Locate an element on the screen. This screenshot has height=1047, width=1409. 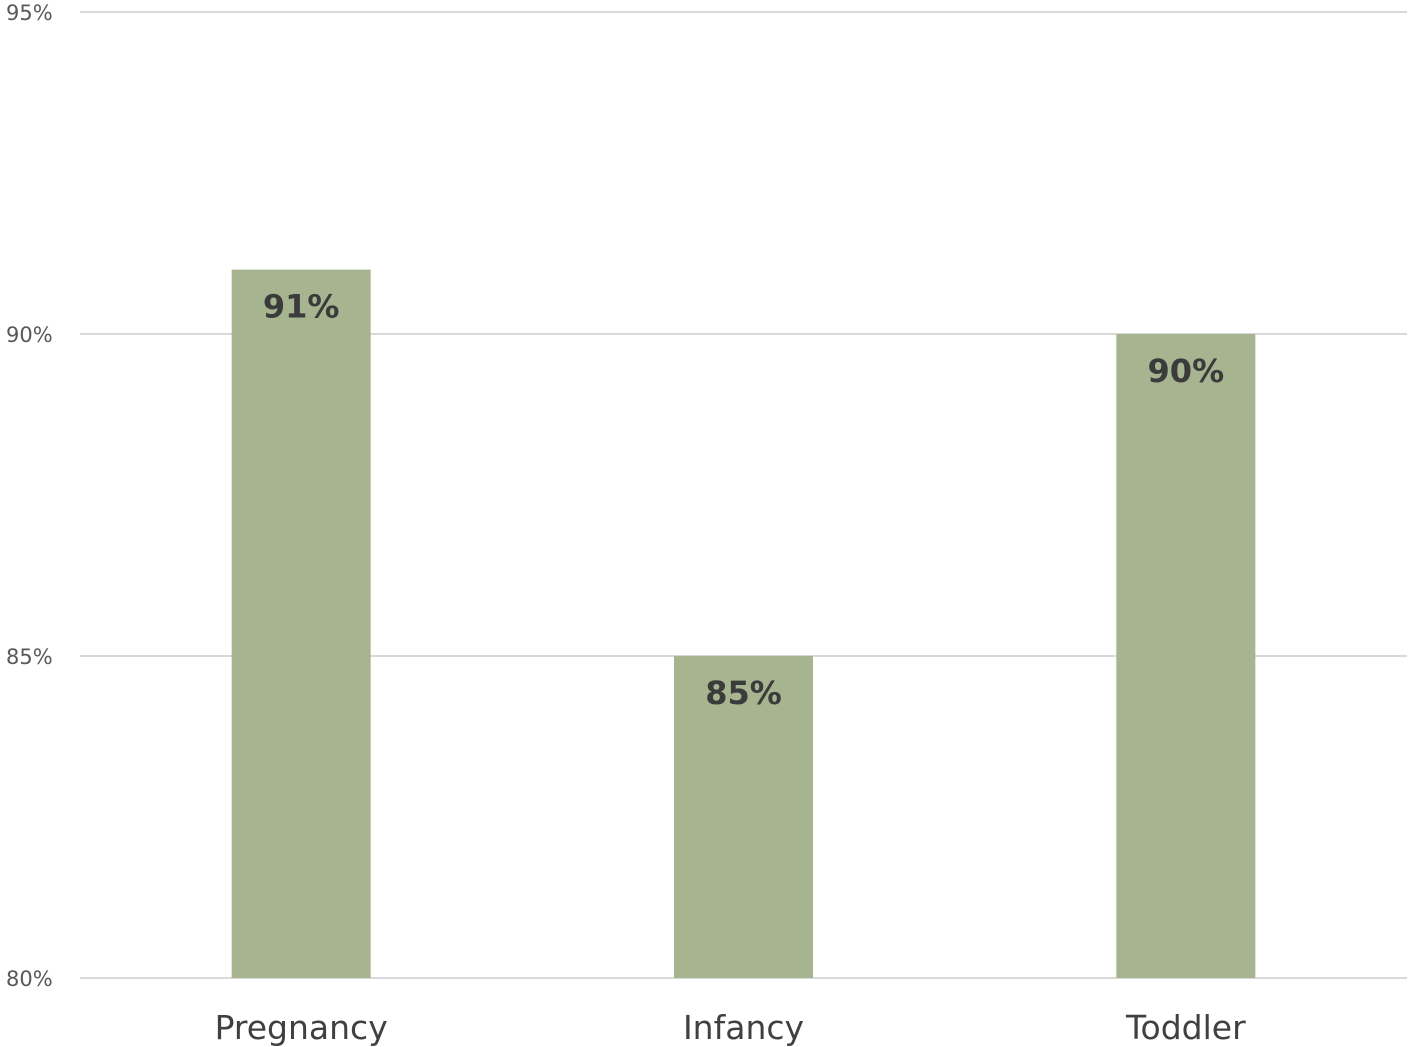
y-axis-ticks: 80% 85% 90% 95% is located at coordinates (29, 496).